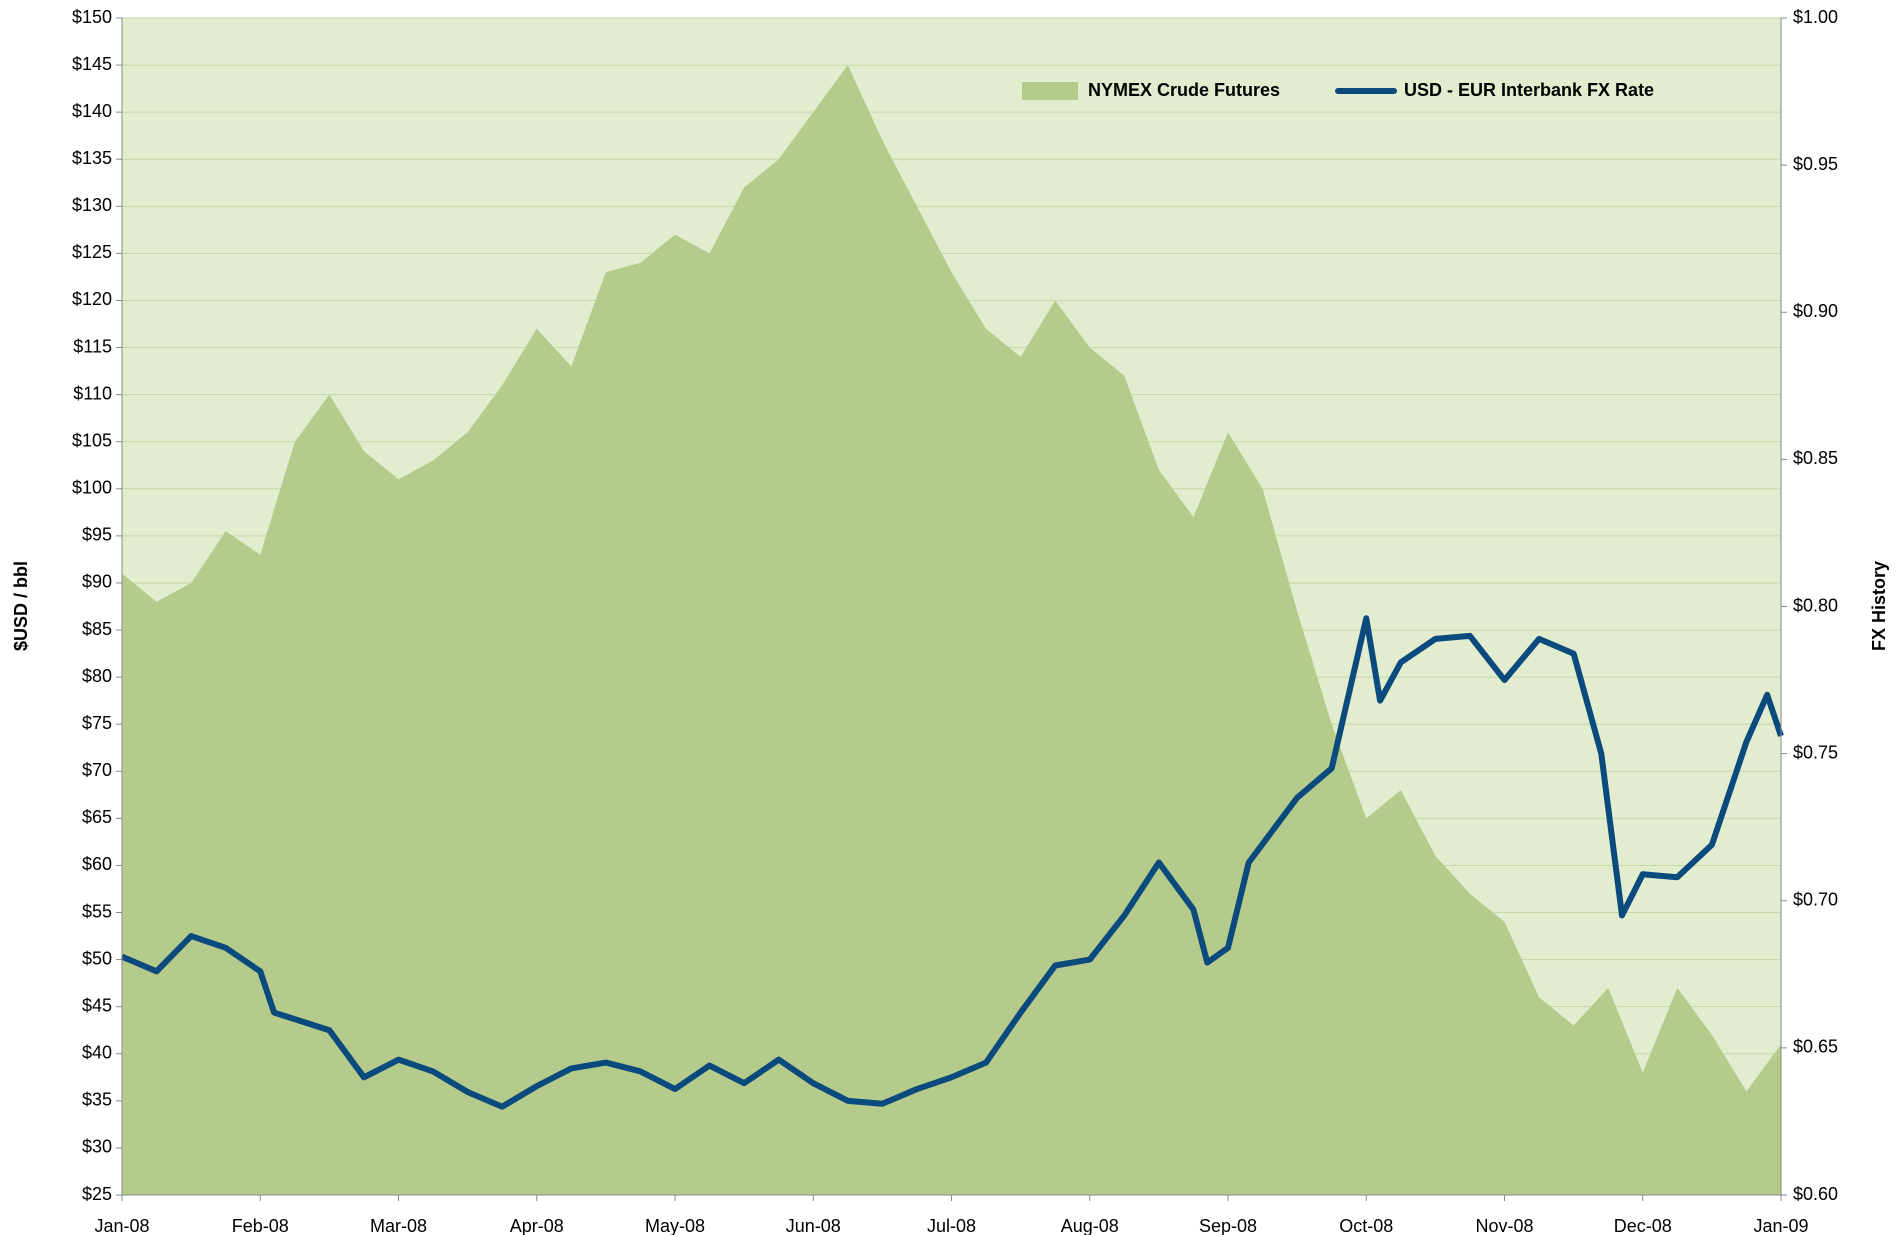 The width and height of the screenshot is (1902, 1235). I want to click on x-tick-label: Dec-08, so click(1643, 1225).